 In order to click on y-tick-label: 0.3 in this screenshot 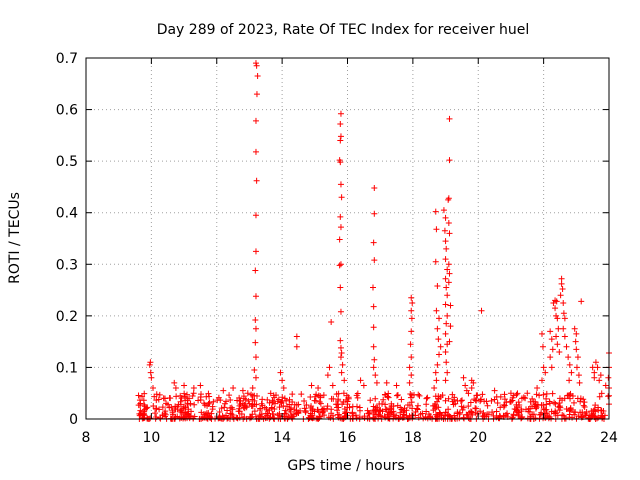, I will do `click(67, 265)`.